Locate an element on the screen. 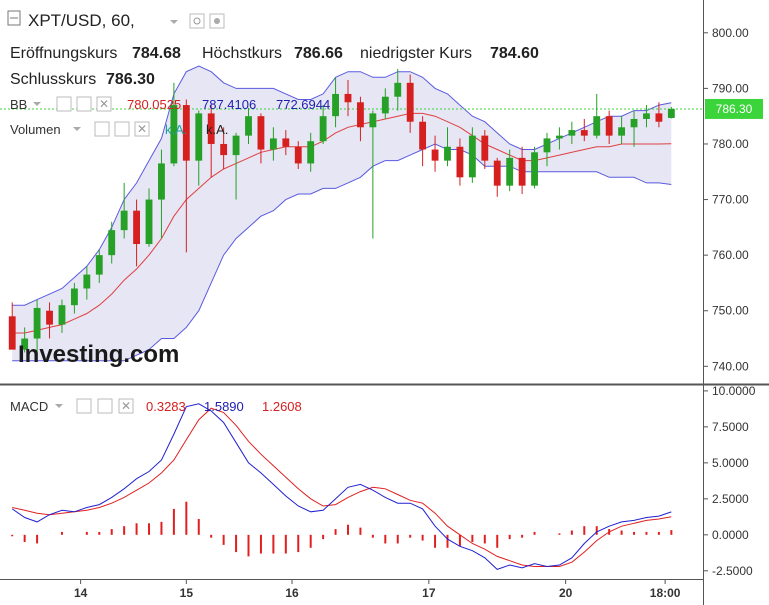  volume-value-2: k.A. is located at coordinates (217, 129).